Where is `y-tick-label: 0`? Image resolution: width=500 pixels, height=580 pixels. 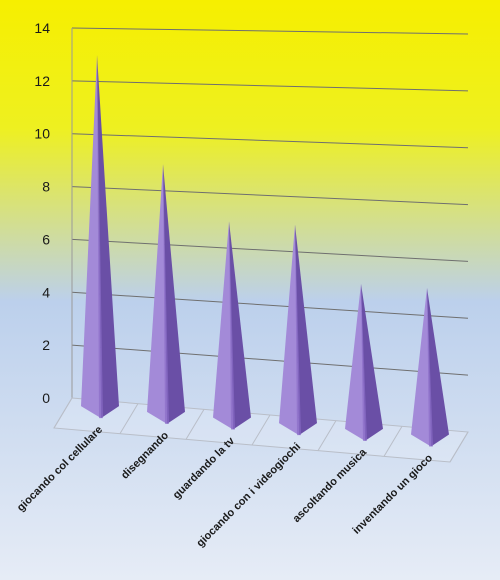 y-tick-label: 0 is located at coordinates (46, 398).